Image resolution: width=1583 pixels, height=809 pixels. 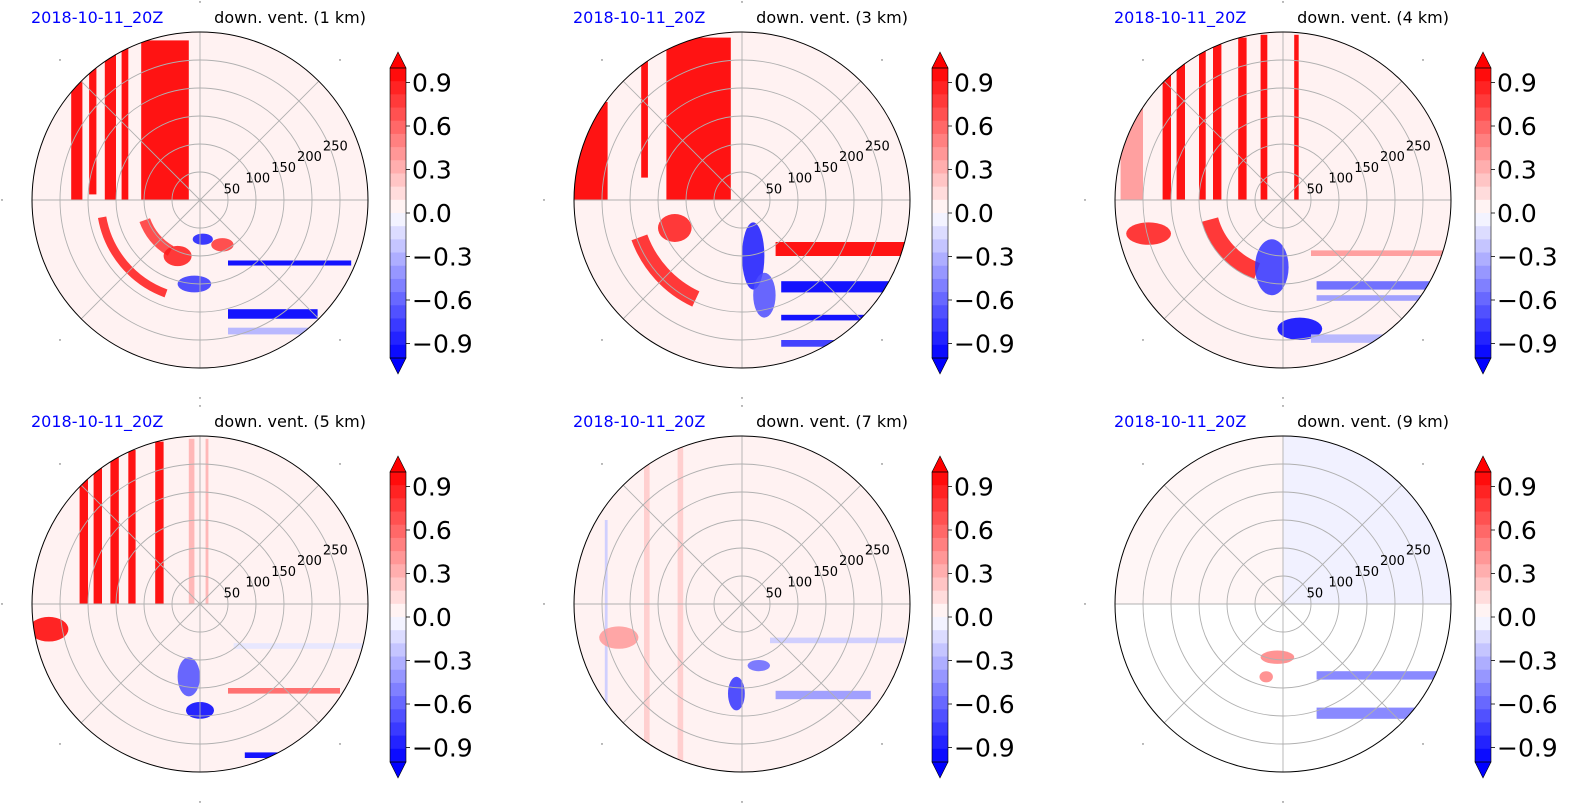 I want to click on polar-grid, so click(x=742, y=604).